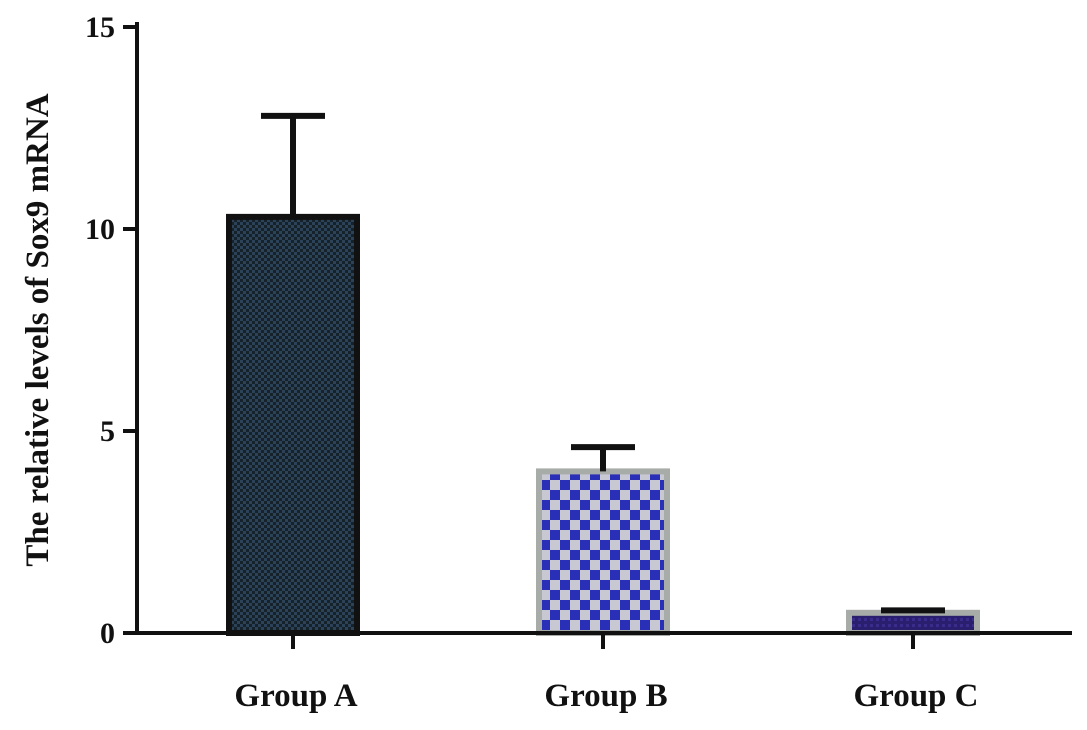 The height and width of the screenshot is (730, 1087). I want to click on y-axis-title: The relative levels of Sox9 mRNA, so click(38, 329).